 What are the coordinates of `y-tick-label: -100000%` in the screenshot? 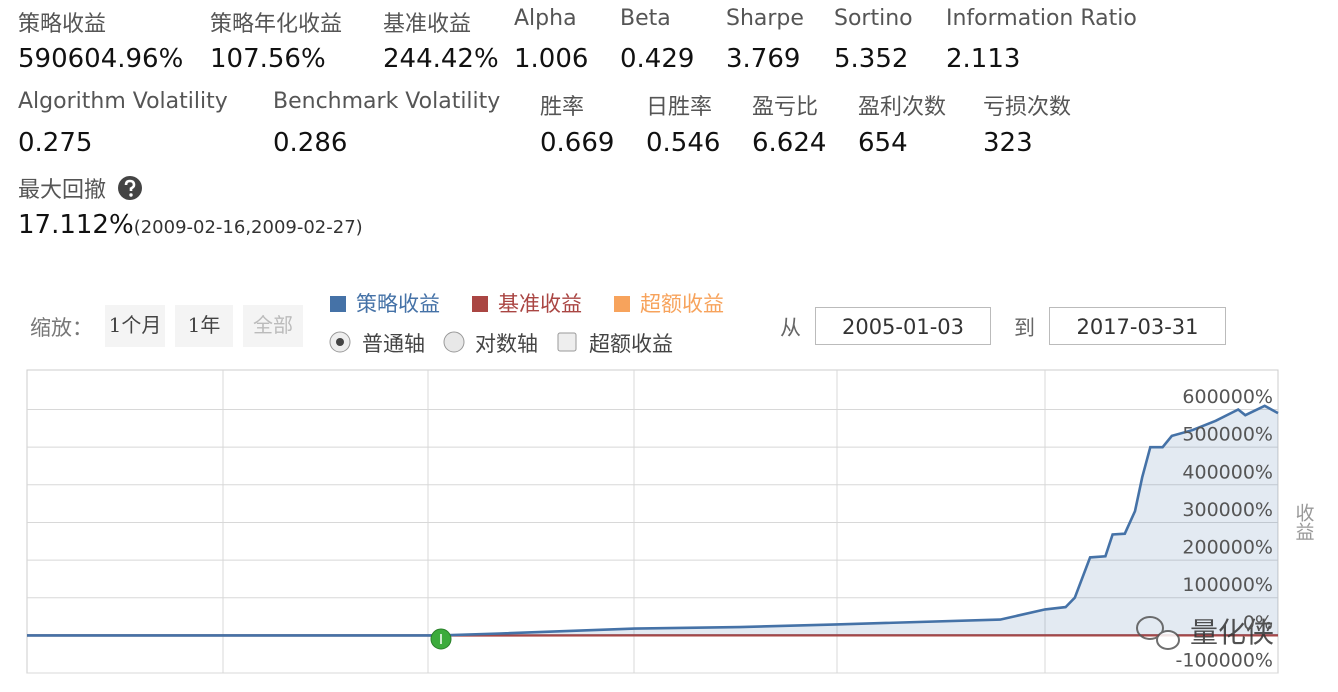 It's located at (1224, 661).